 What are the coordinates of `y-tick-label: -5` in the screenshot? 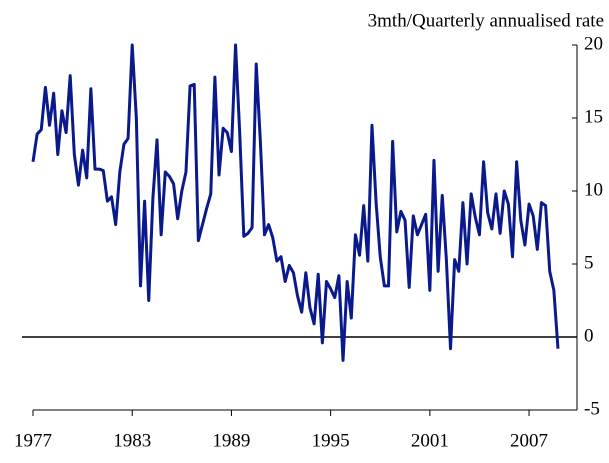 It's located at (592, 408).